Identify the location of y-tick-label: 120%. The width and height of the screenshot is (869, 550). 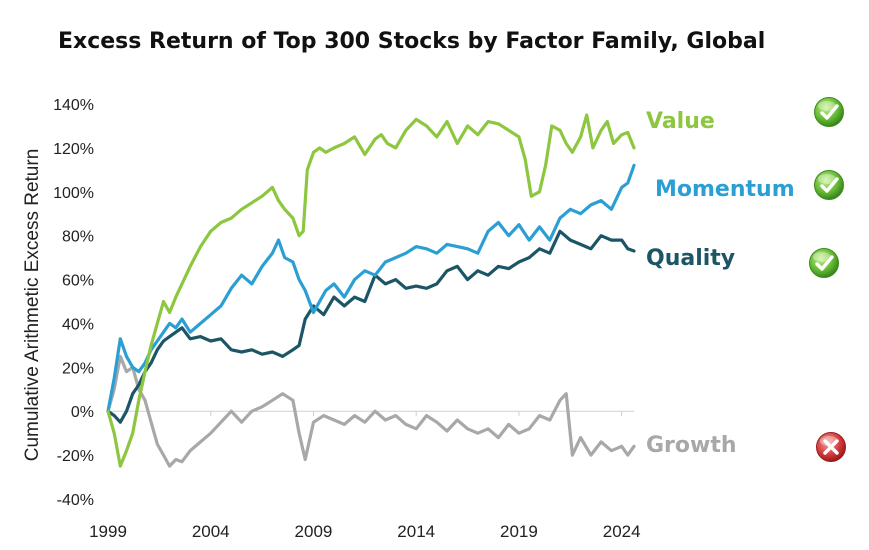
(73, 149).